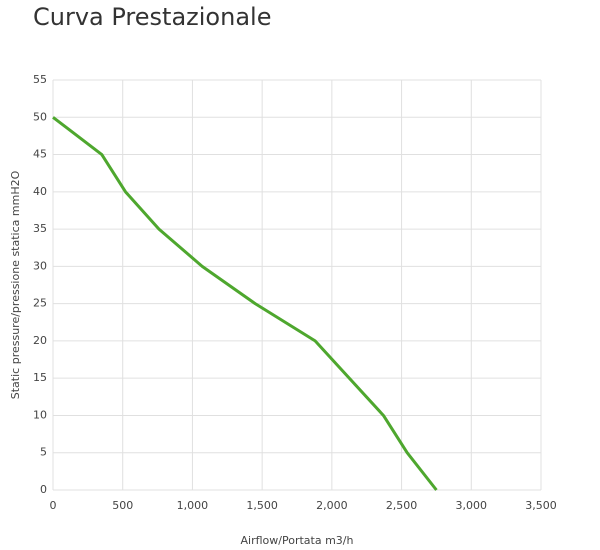  Describe the element at coordinates (152, 17) in the screenshot. I see `chart-title: Curva Prestazionale` at that location.